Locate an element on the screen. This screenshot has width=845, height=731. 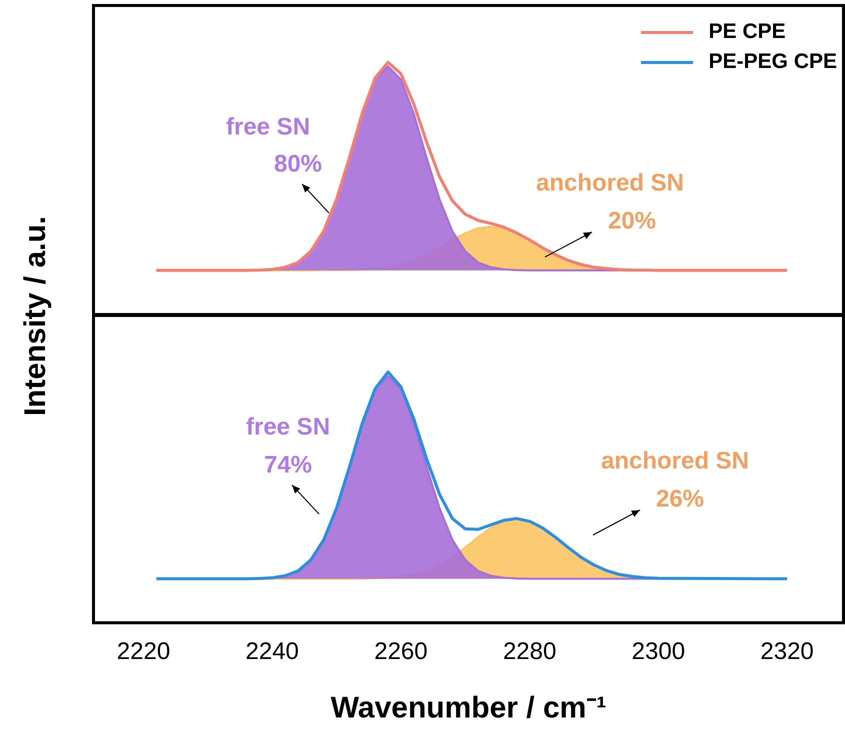
annotation: 80% is located at coordinates (298, 164).